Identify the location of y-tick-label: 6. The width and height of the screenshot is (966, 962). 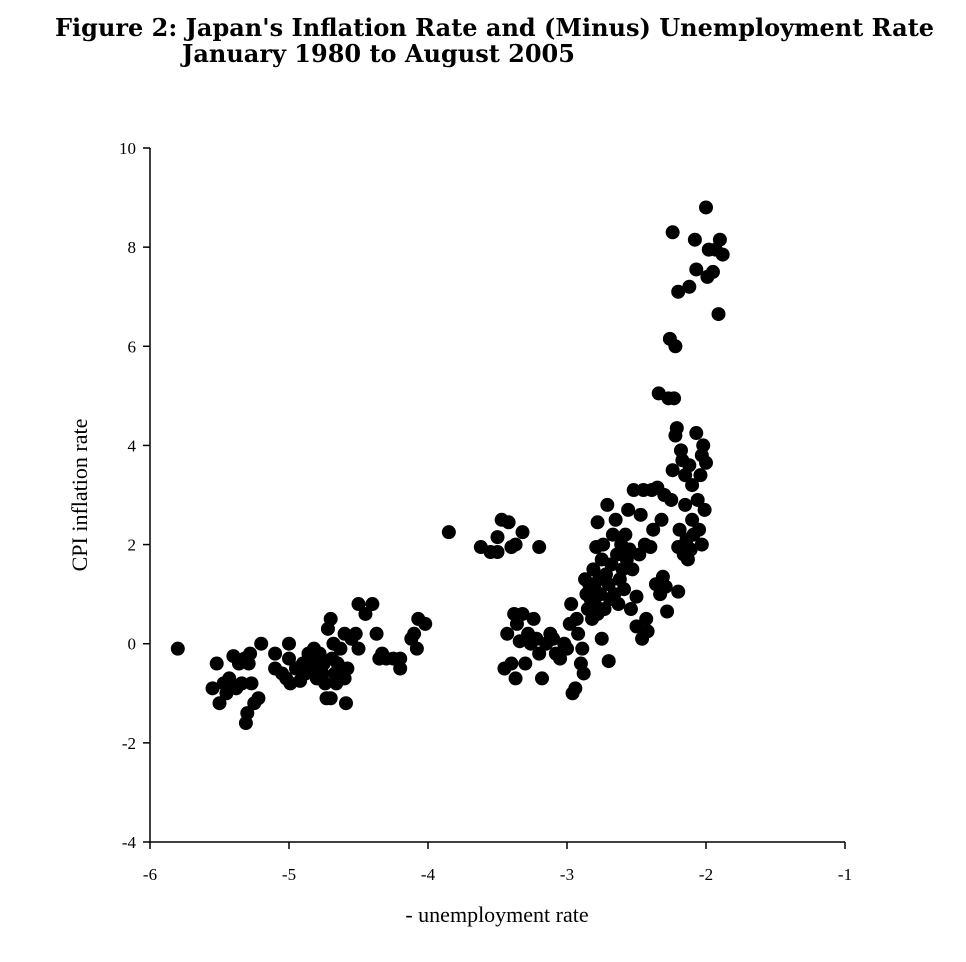
(132, 346).